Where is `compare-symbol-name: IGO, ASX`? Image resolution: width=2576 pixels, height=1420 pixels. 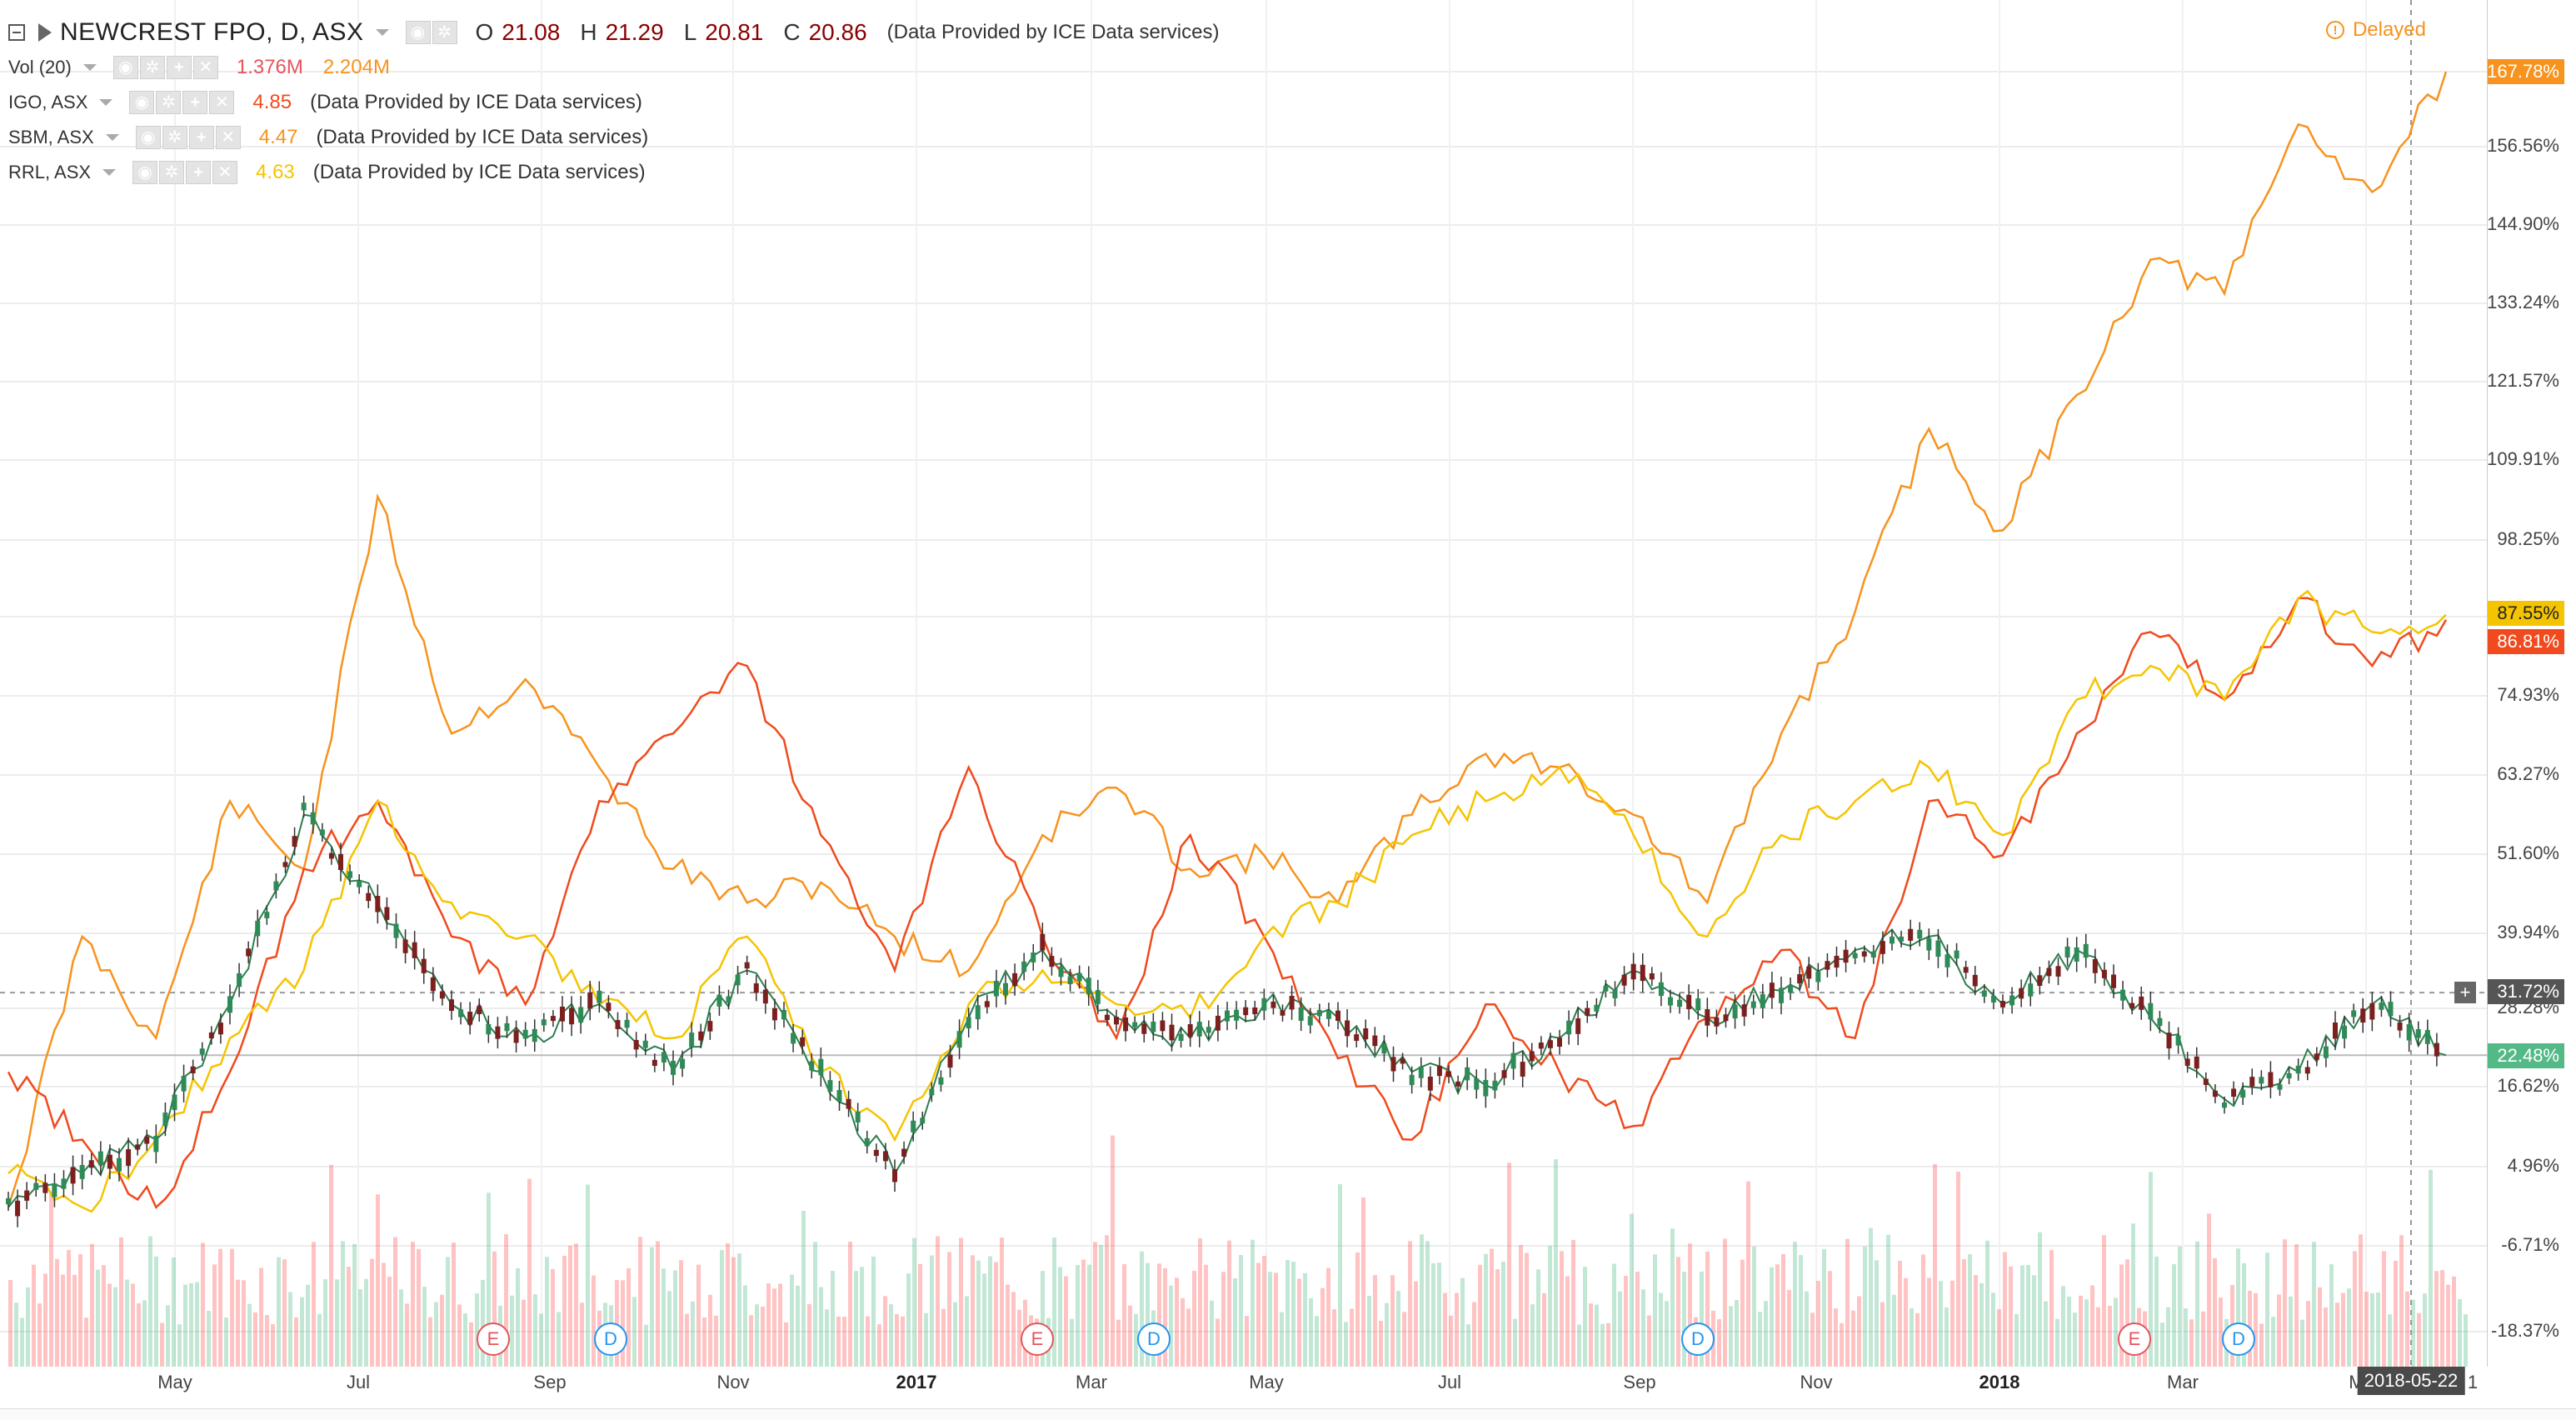 compare-symbol-name: IGO, ASX is located at coordinates (48, 102).